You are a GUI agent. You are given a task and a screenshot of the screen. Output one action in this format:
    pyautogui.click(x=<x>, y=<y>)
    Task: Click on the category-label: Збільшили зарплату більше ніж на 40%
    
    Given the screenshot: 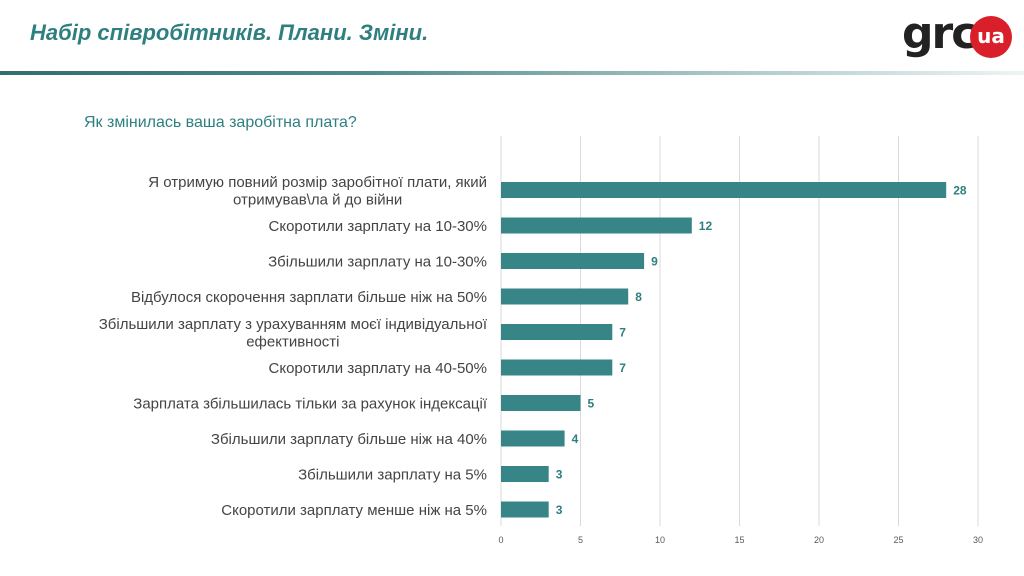 What is the action you would take?
    pyautogui.click(x=349, y=439)
    